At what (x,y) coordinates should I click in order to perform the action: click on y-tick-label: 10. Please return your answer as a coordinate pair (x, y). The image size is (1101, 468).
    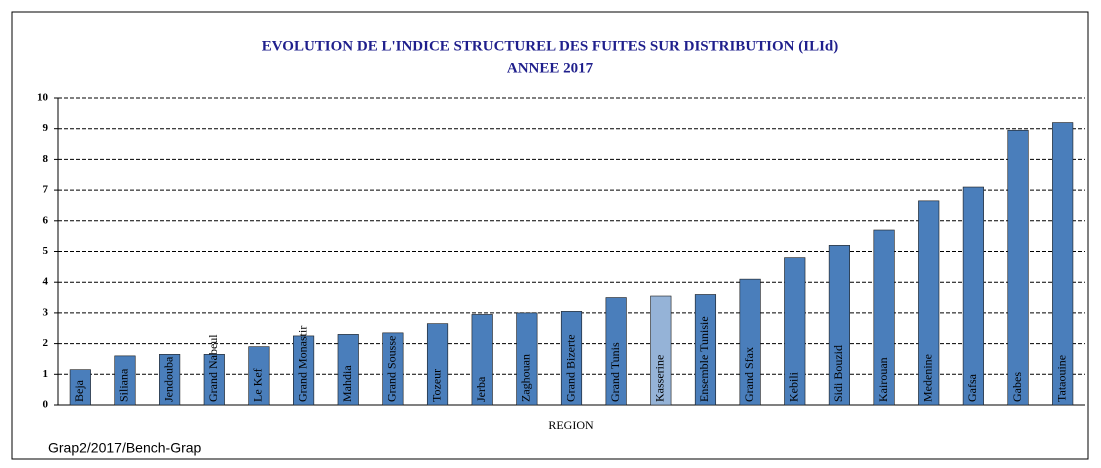
    Looking at the image, I should click on (43, 98).